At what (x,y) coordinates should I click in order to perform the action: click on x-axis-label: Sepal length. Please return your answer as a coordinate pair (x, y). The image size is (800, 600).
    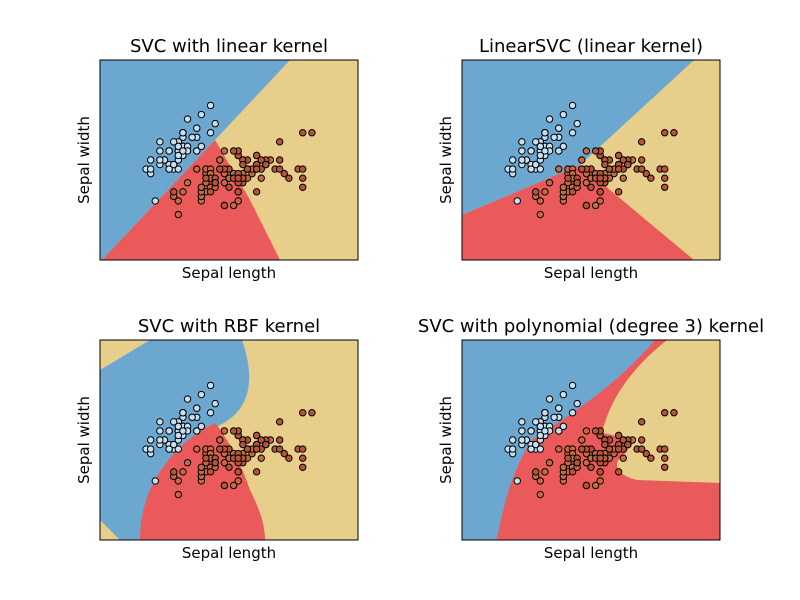
    Looking at the image, I should click on (591, 273).